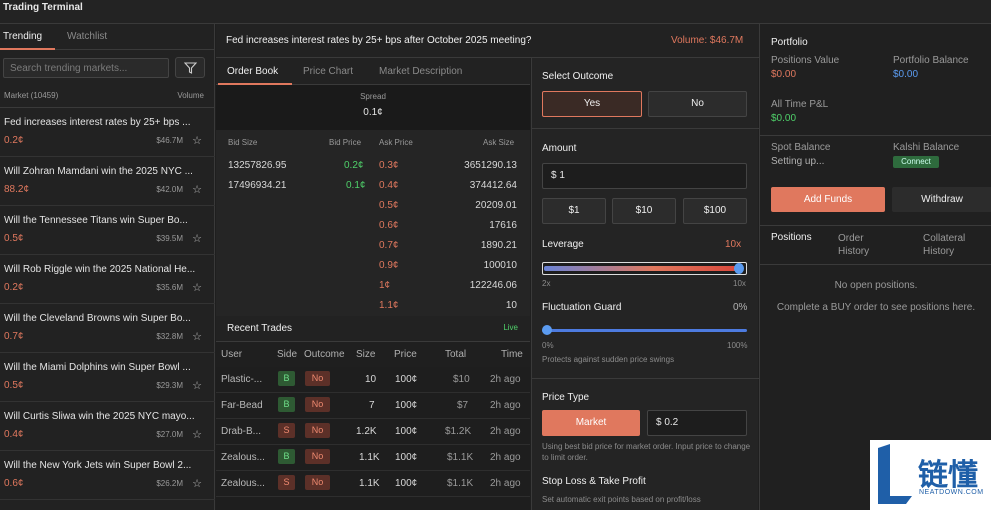 The image size is (991, 510). Describe the element at coordinates (944, 245) in the screenshot. I see `tab-collateral-history: Collateral History` at that location.